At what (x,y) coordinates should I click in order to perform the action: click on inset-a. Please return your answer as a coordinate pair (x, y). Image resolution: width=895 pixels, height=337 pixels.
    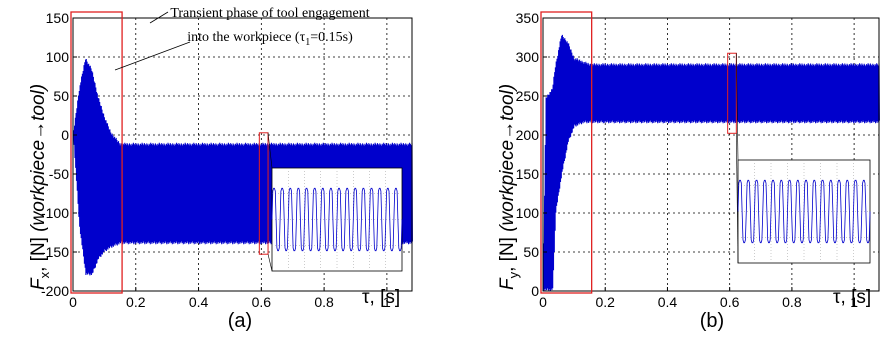
    Looking at the image, I should click on (335, 202).